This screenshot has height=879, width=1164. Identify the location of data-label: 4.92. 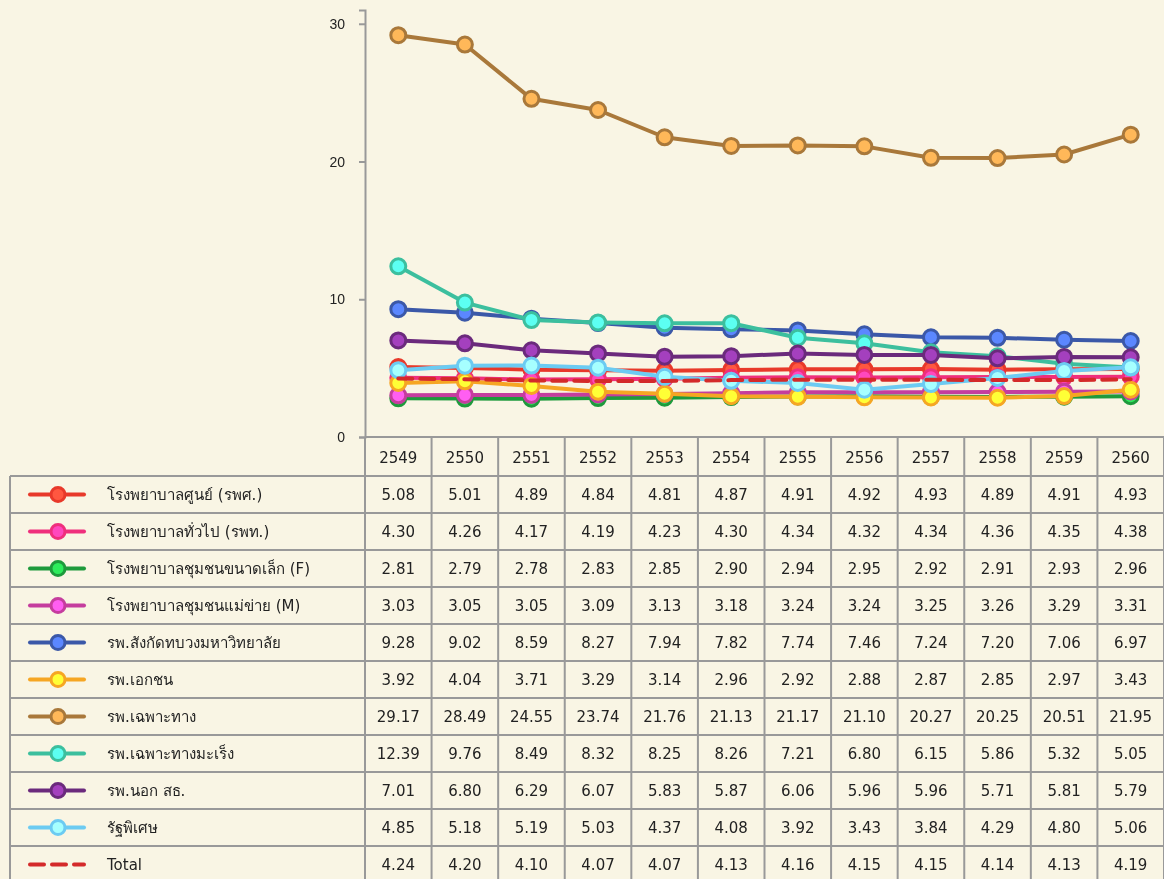
(864, 494).